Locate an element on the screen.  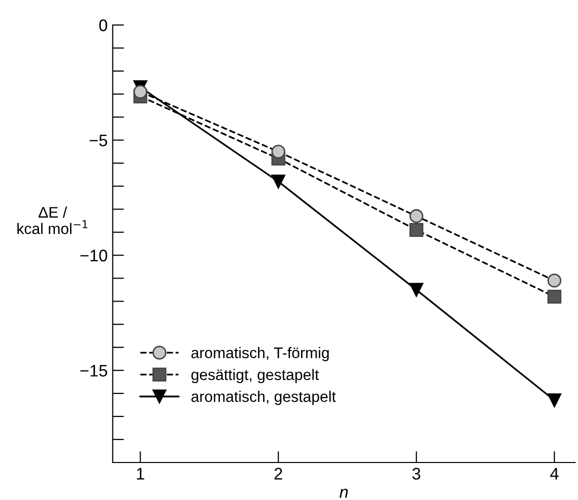
x-tick-label: 1 is located at coordinates (140, 474).